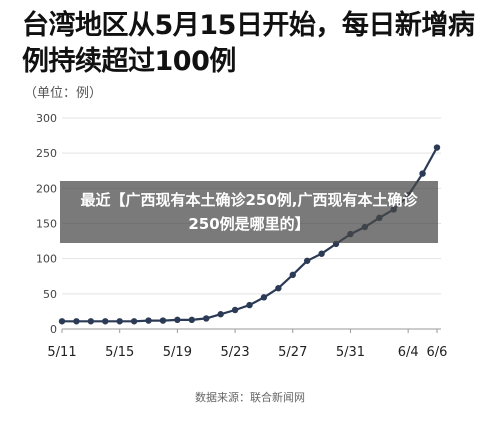 This screenshot has height=428, width=500. What do you see at coordinates (50, 294) in the screenshot?
I see `y-tick-label: 50` at bounding box center [50, 294].